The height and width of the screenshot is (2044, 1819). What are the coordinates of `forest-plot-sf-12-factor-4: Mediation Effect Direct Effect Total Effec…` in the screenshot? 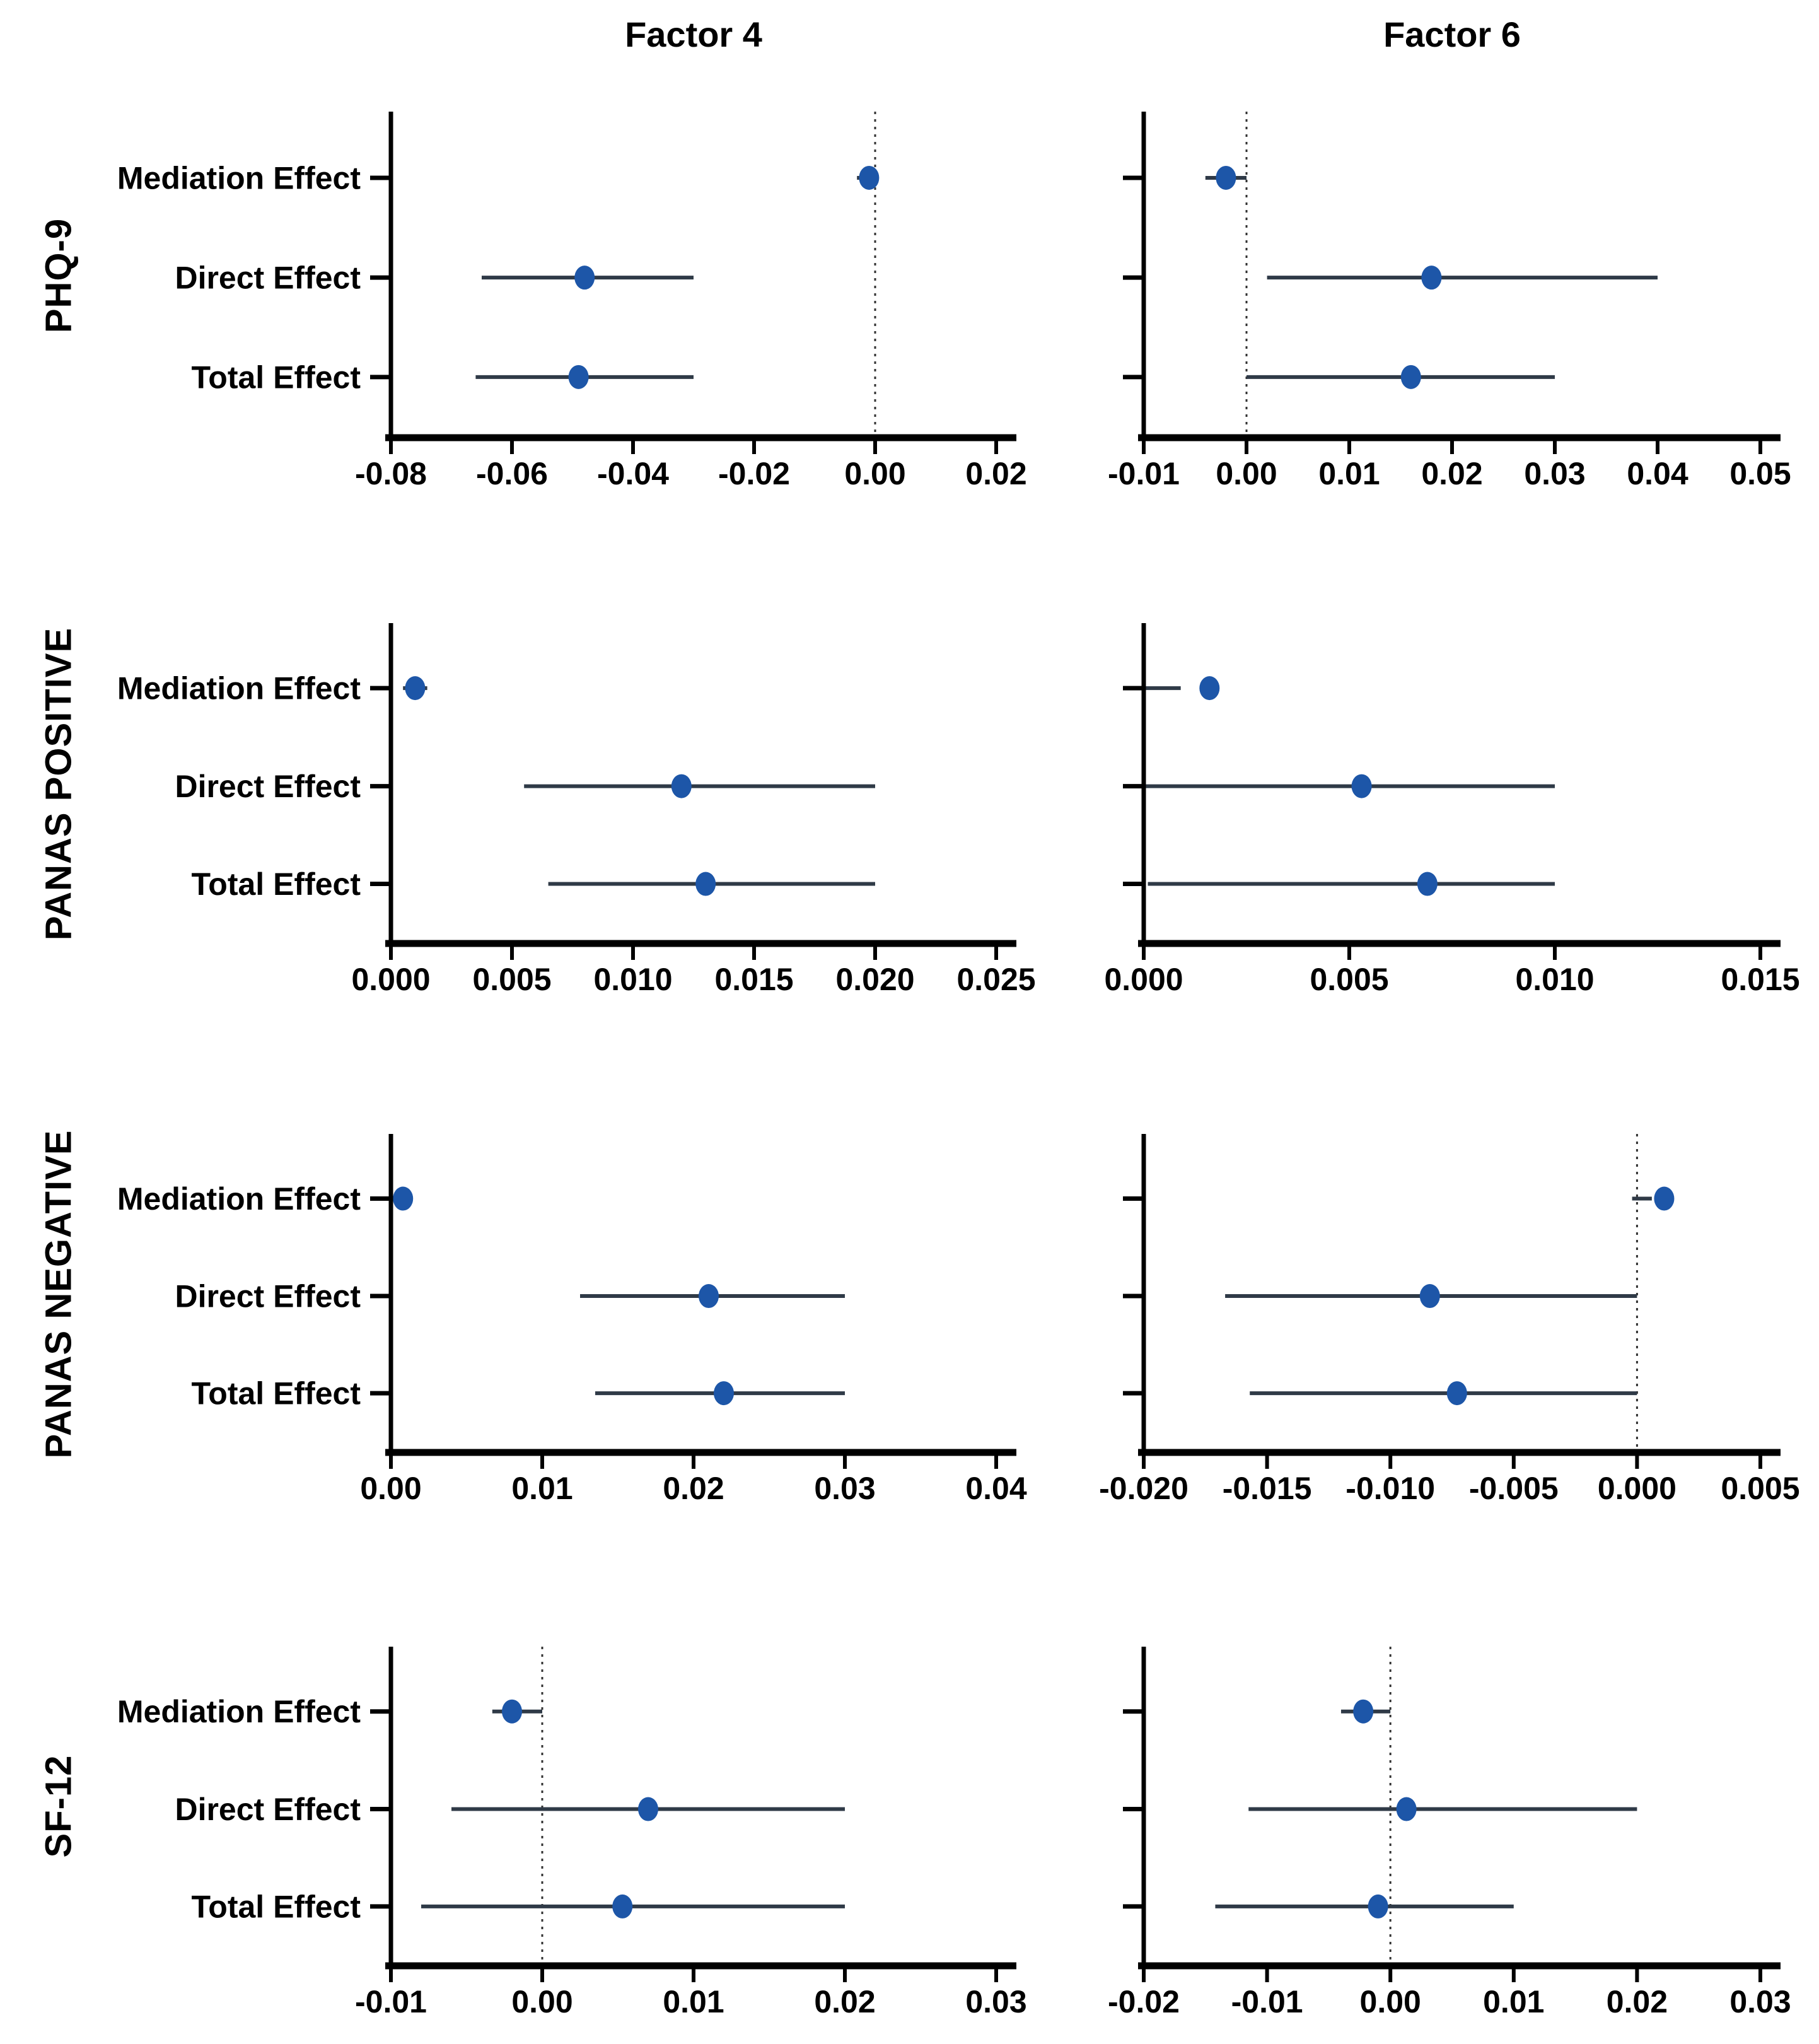 It's located at (572, 1833).